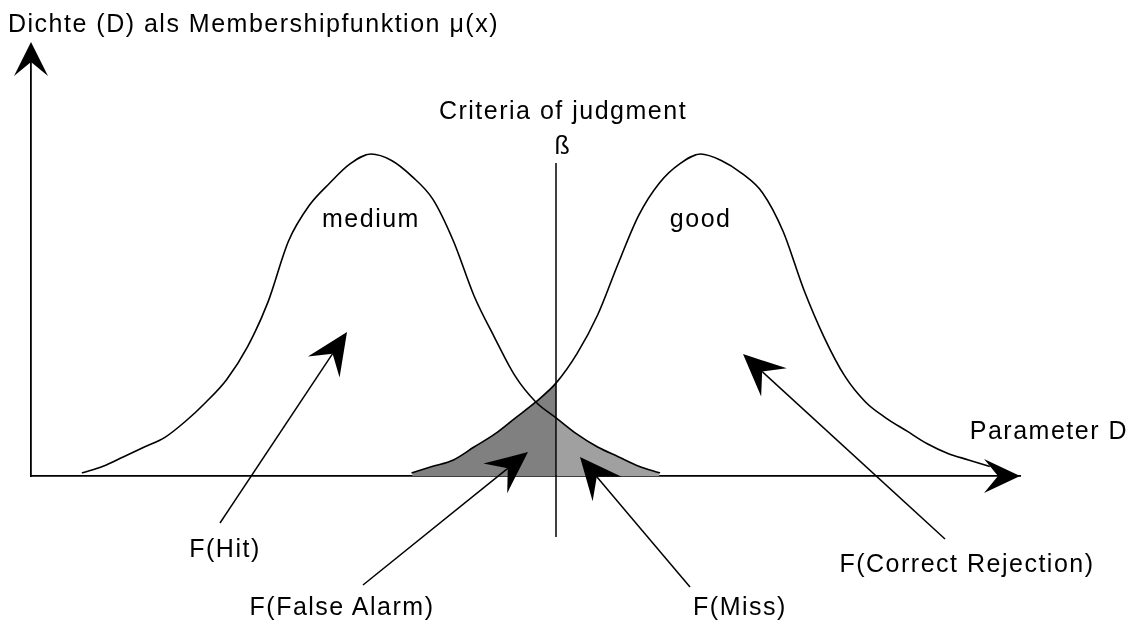 The image size is (1136, 630). What do you see at coordinates (253, 22) in the screenshot?
I see `y-axis-title: Dichte (D) als Membershipfunktion μ(x)` at bounding box center [253, 22].